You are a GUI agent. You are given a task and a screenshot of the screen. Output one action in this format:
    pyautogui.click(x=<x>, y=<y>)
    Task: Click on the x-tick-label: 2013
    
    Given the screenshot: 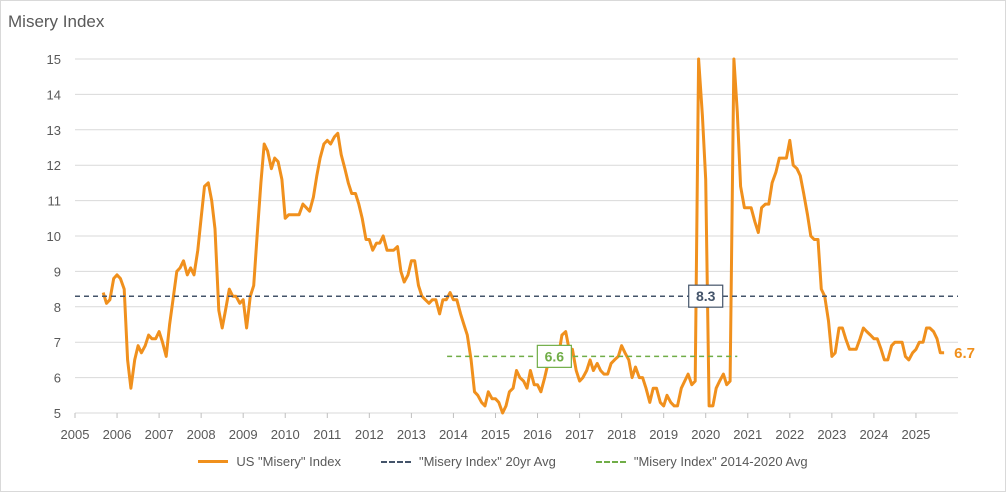 What is the action you would take?
    pyautogui.click(x=411, y=434)
    